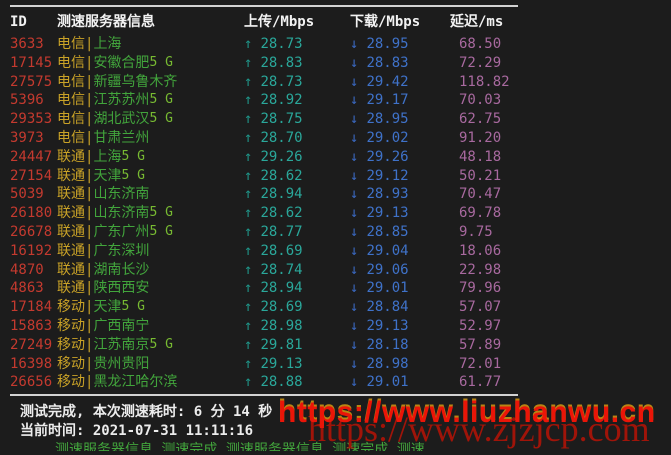 The width and height of the screenshot is (671, 455). What do you see at coordinates (480, 194) in the screenshot?
I see `latency-value: 70.47` at bounding box center [480, 194].